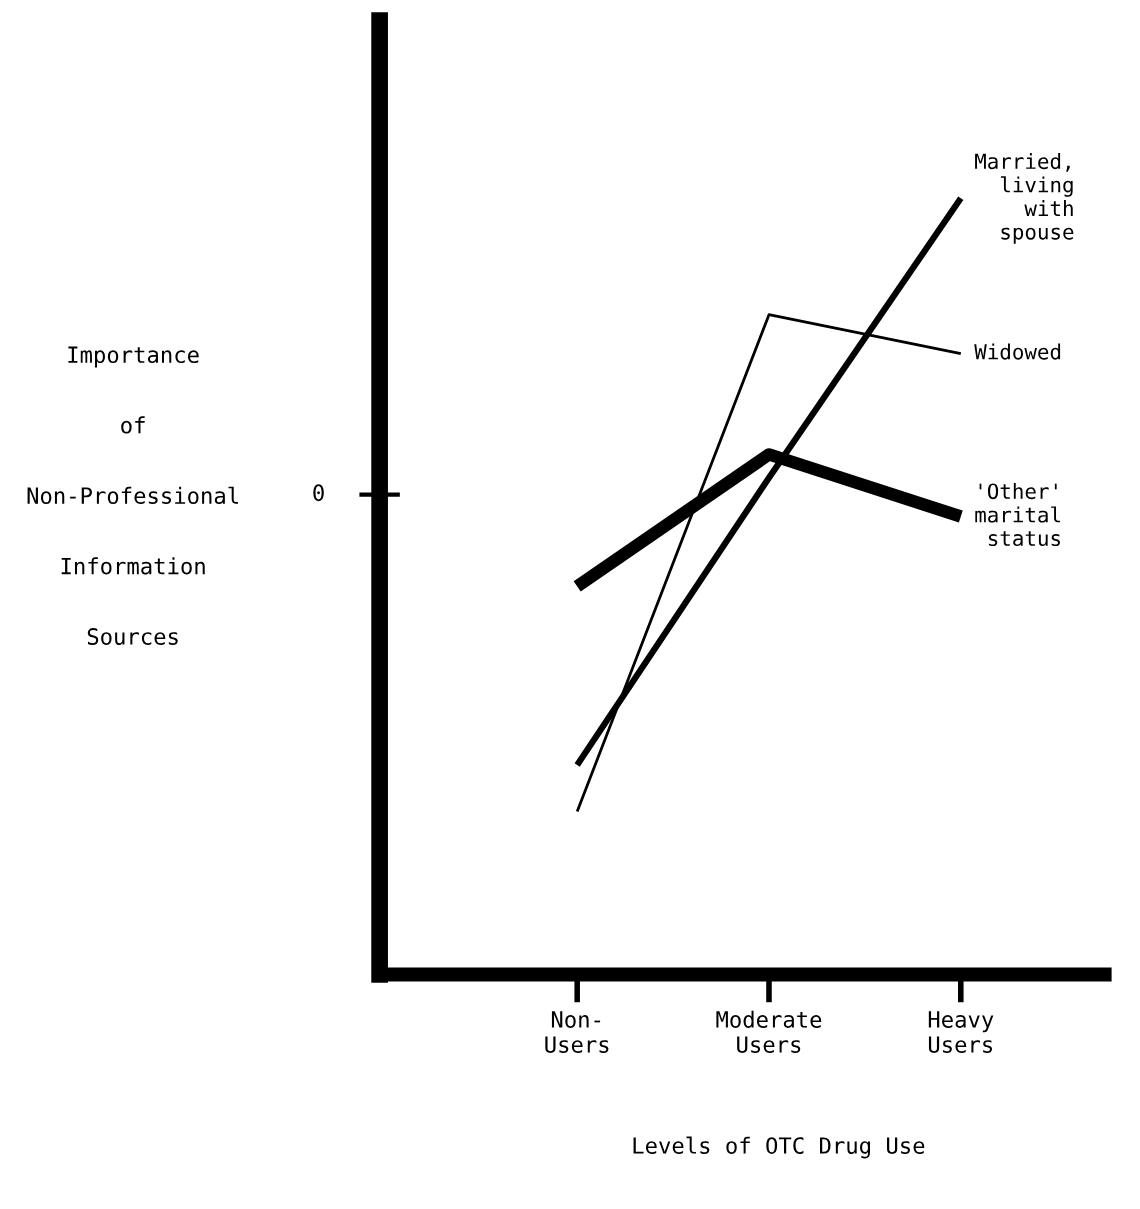 The width and height of the screenshot is (1140, 1209). I want to click on text: Importance of Non-Professional Information Sources, so click(132, 495).